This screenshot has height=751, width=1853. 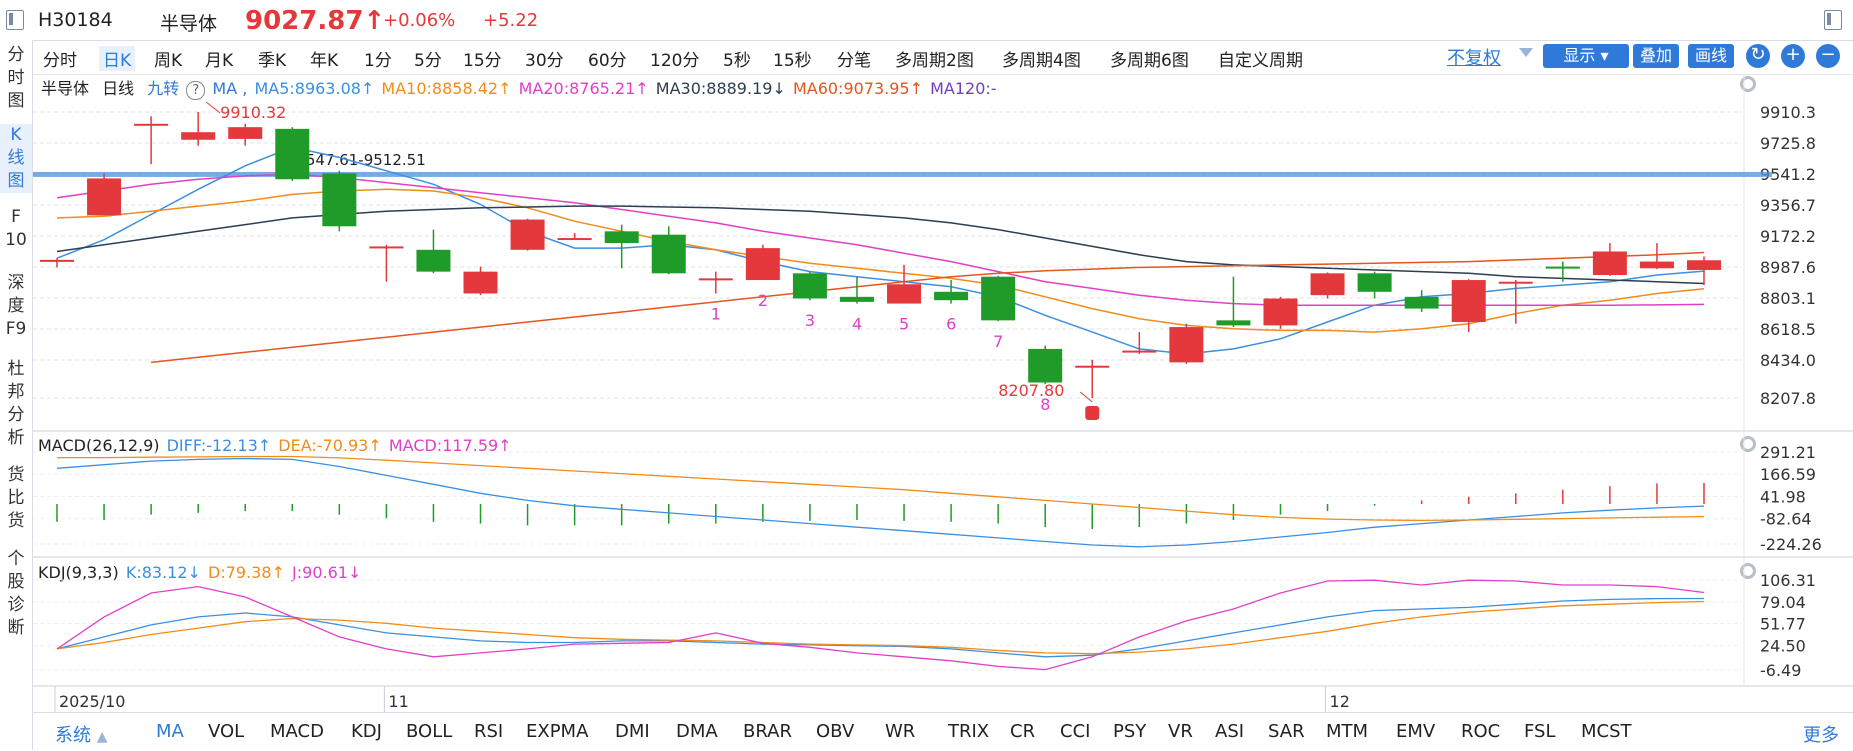 I want to click on tab-psy: PSY, so click(x=1130, y=731).